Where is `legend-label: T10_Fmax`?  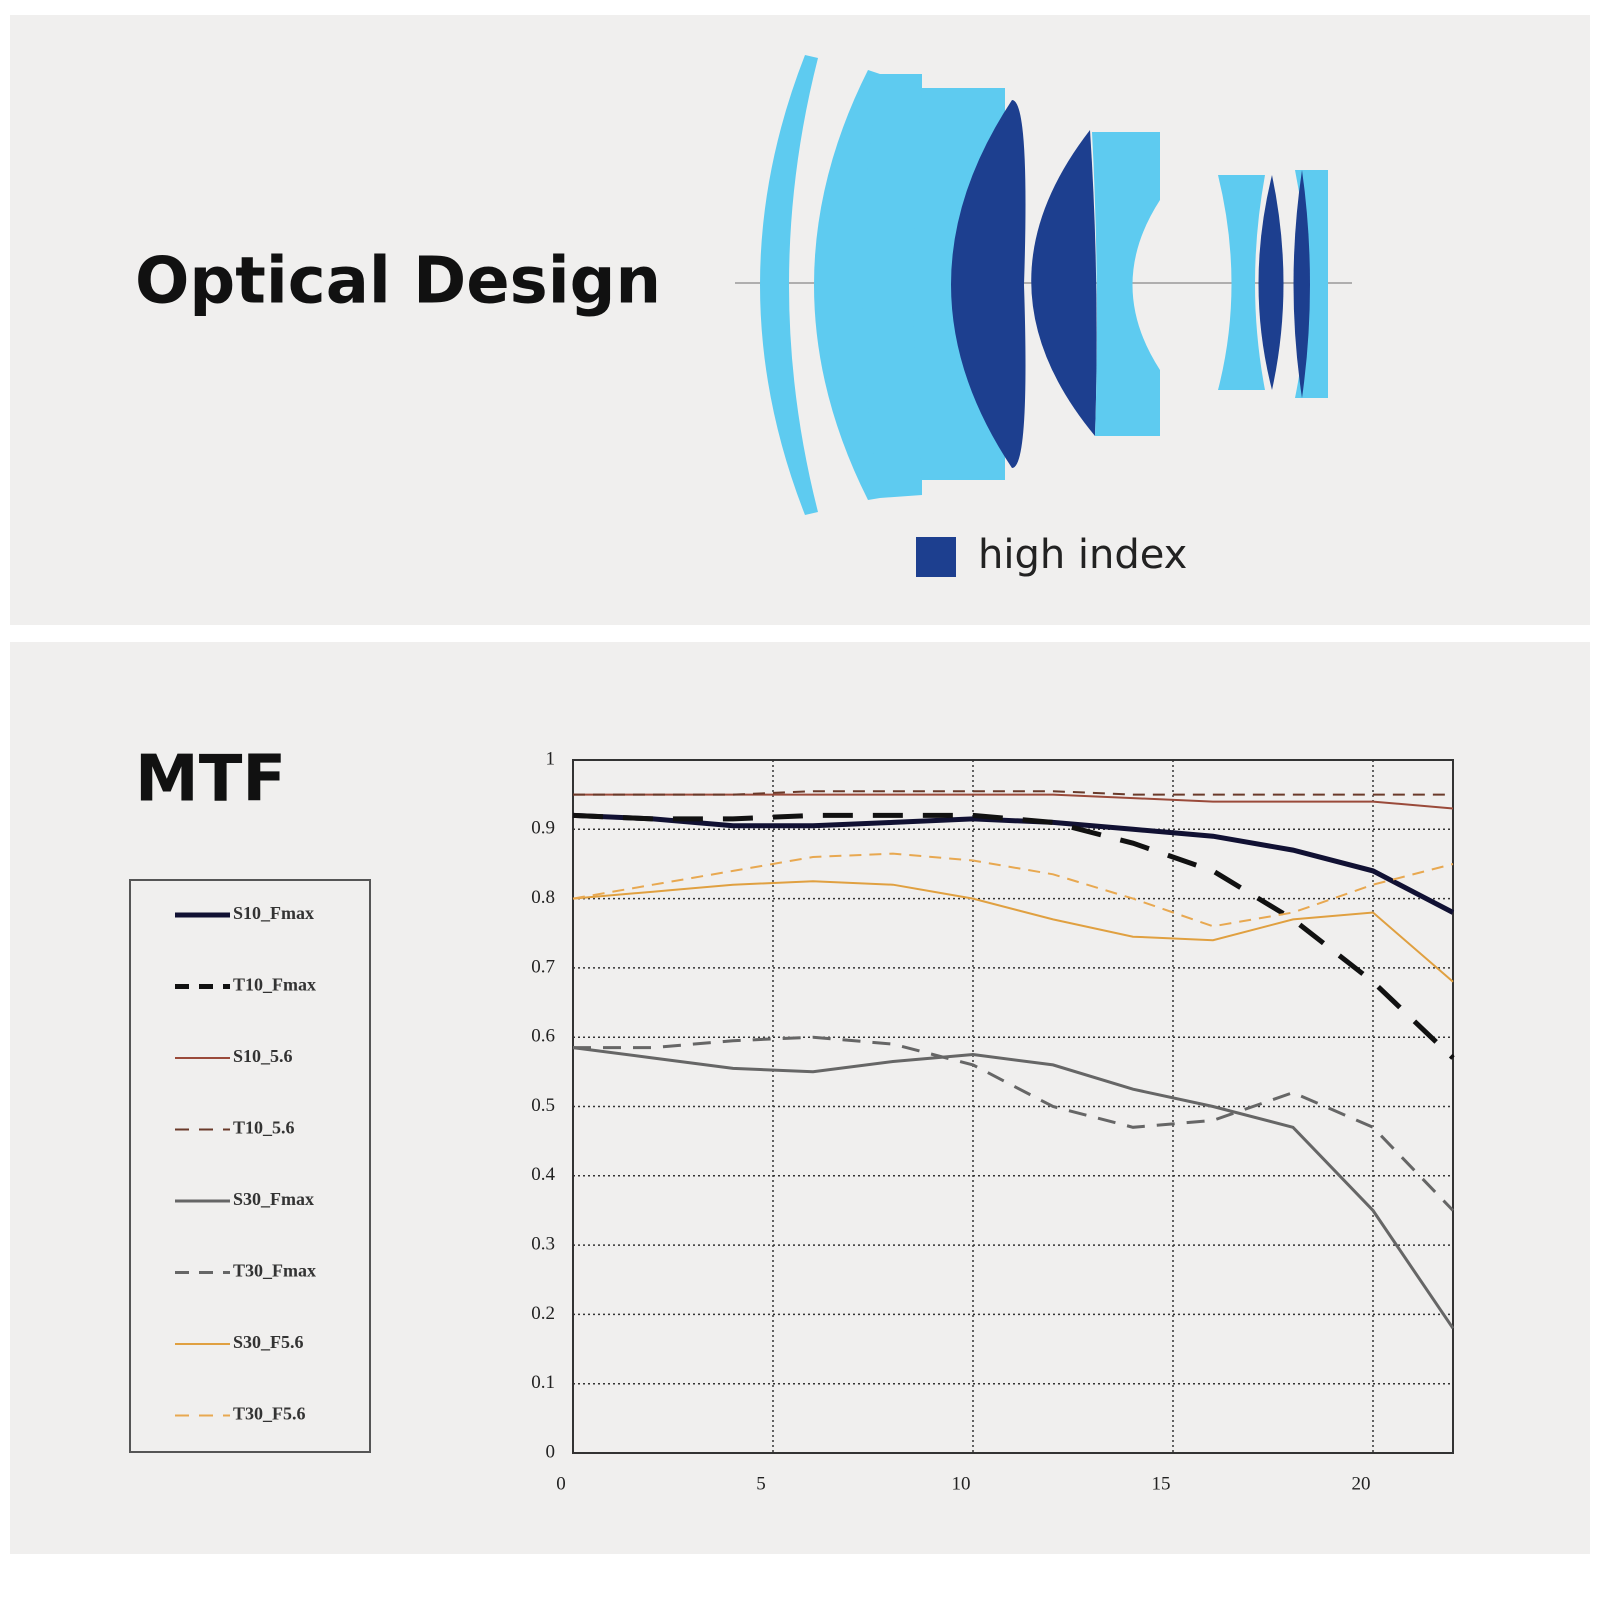 legend-label: T10_Fmax is located at coordinates (274, 985).